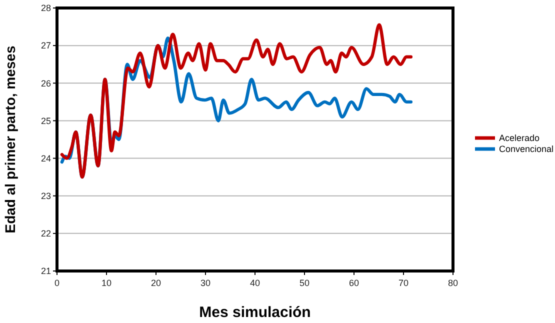  I want to click on x-tick-label: 10, so click(106, 283).